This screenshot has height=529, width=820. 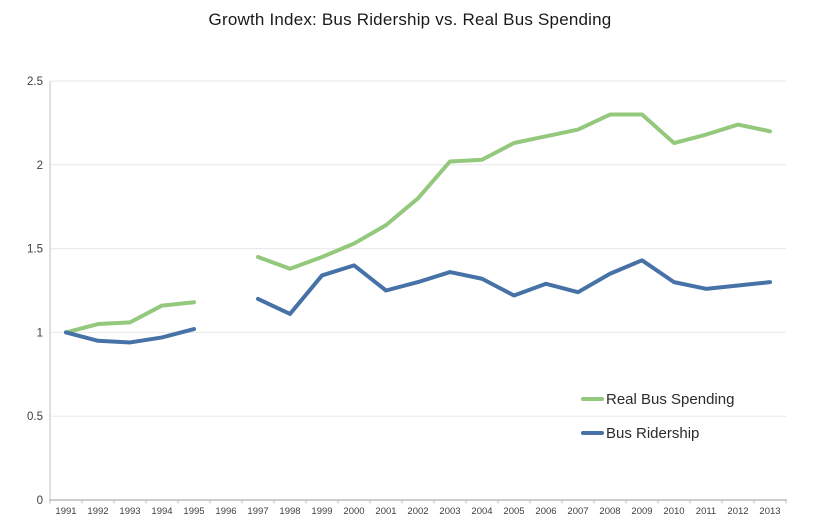 I want to click on x-axis-label: 2003, so click(x=449, y=511).